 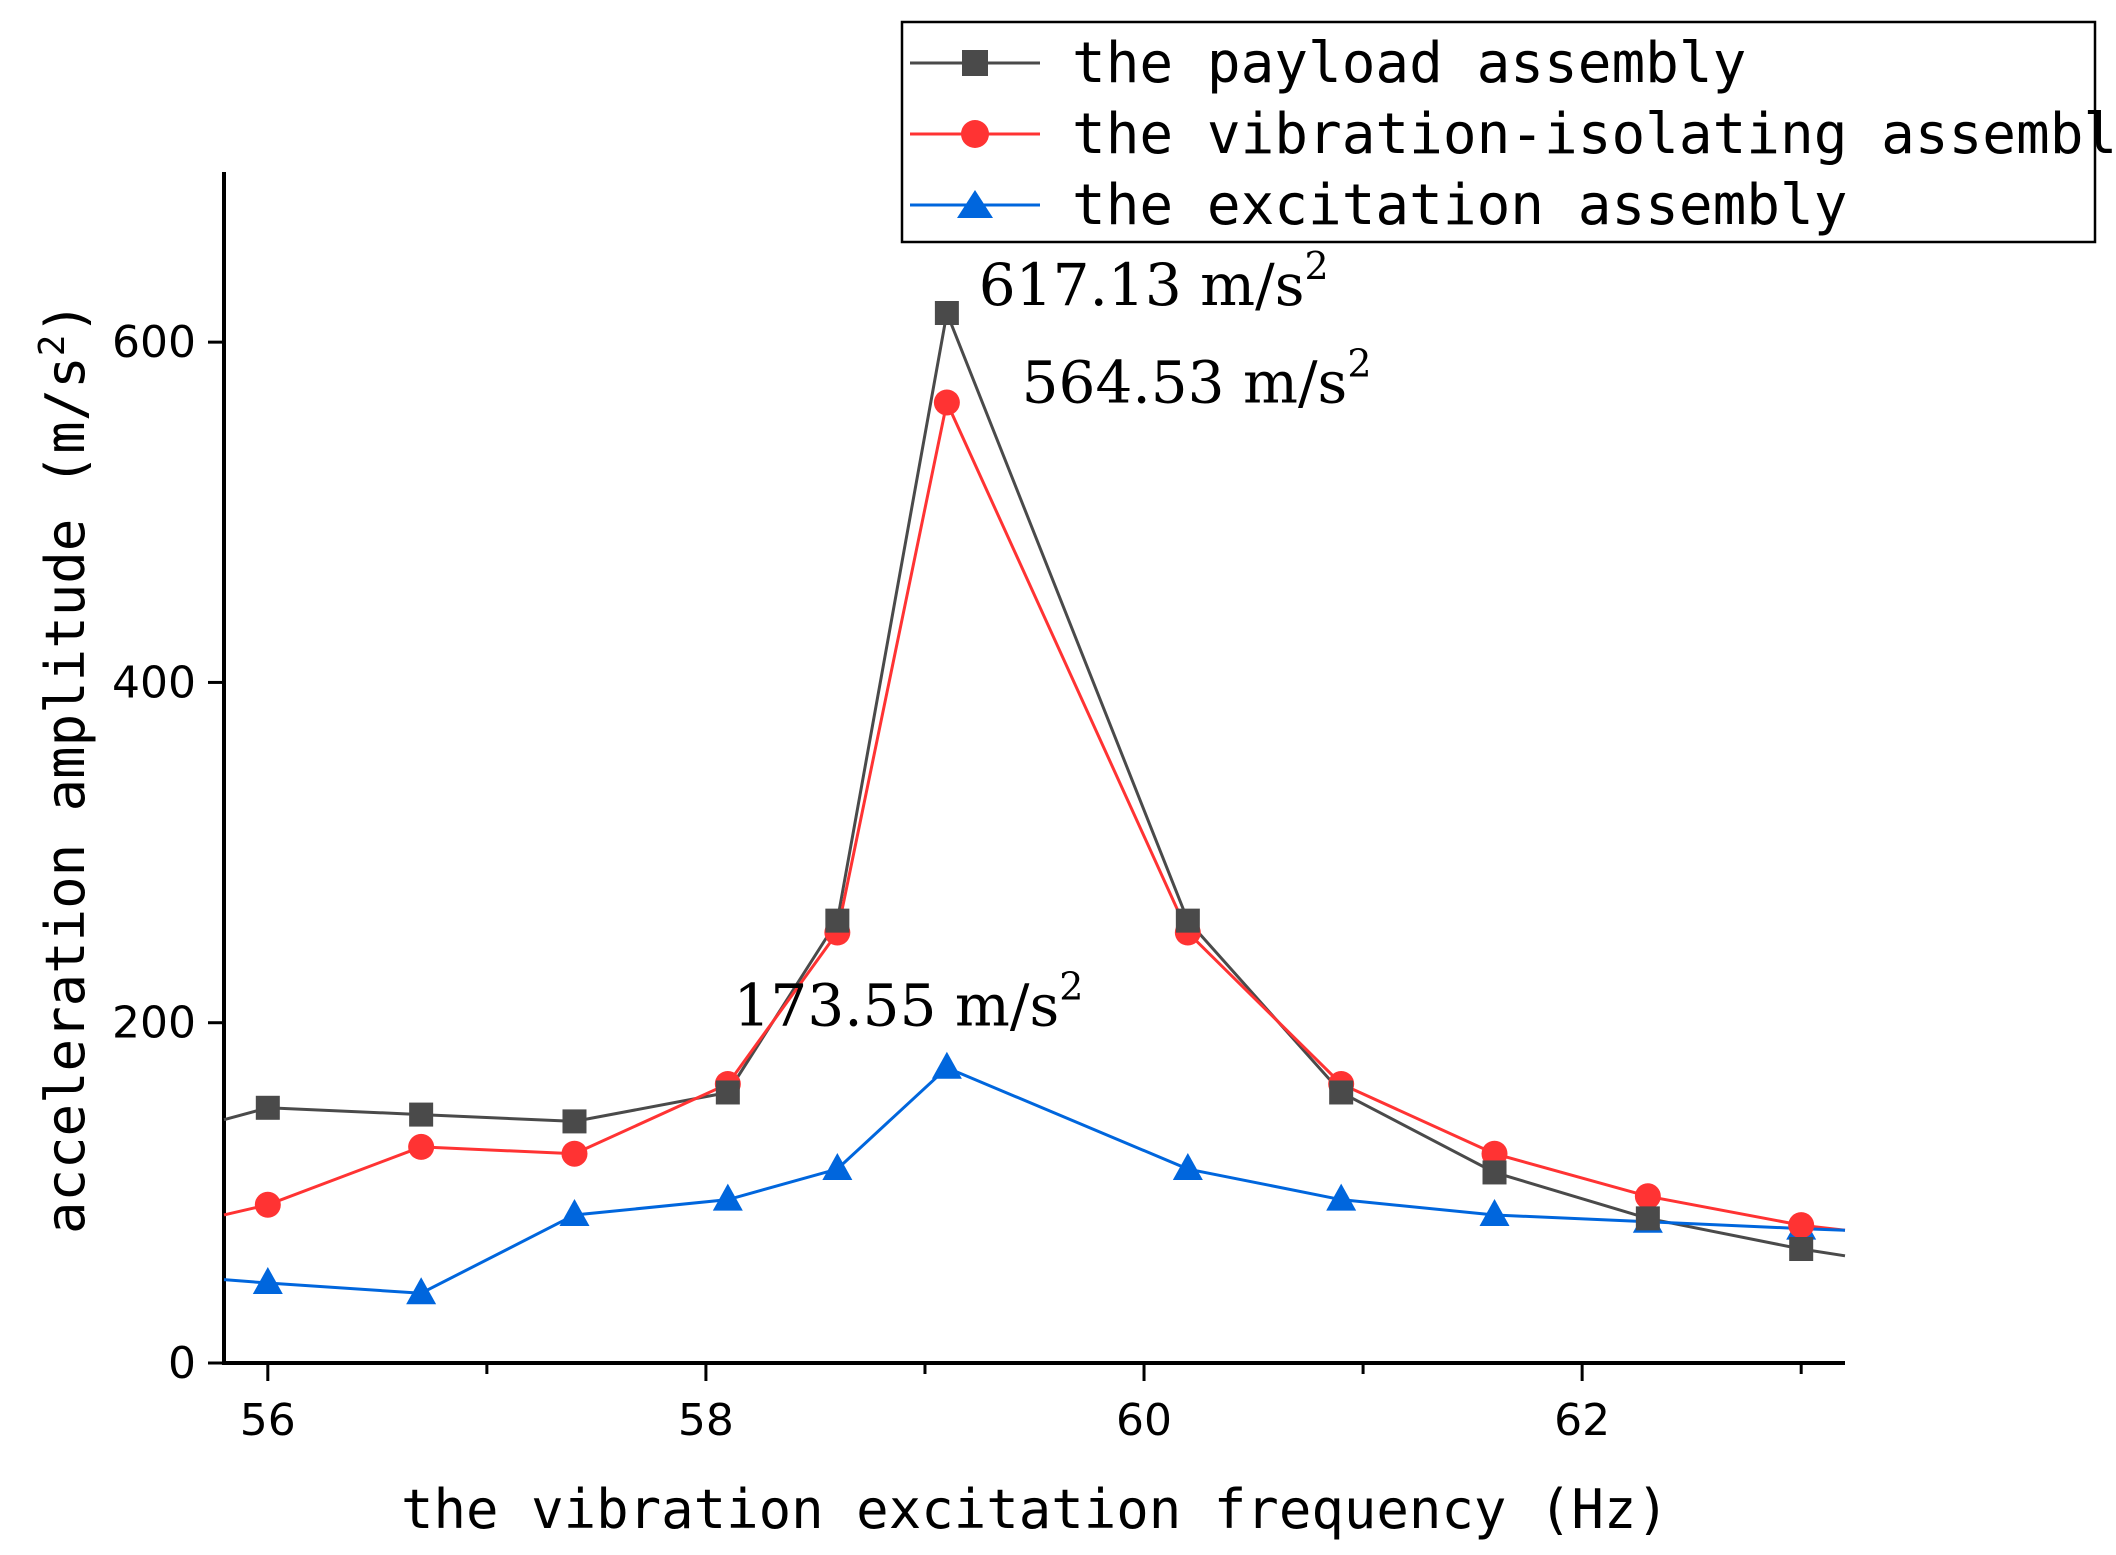 What do you see at coordinates (182, 1363) in the screenshot?
I see `y-tick-label: 0` at bounding box center [182, 1363].